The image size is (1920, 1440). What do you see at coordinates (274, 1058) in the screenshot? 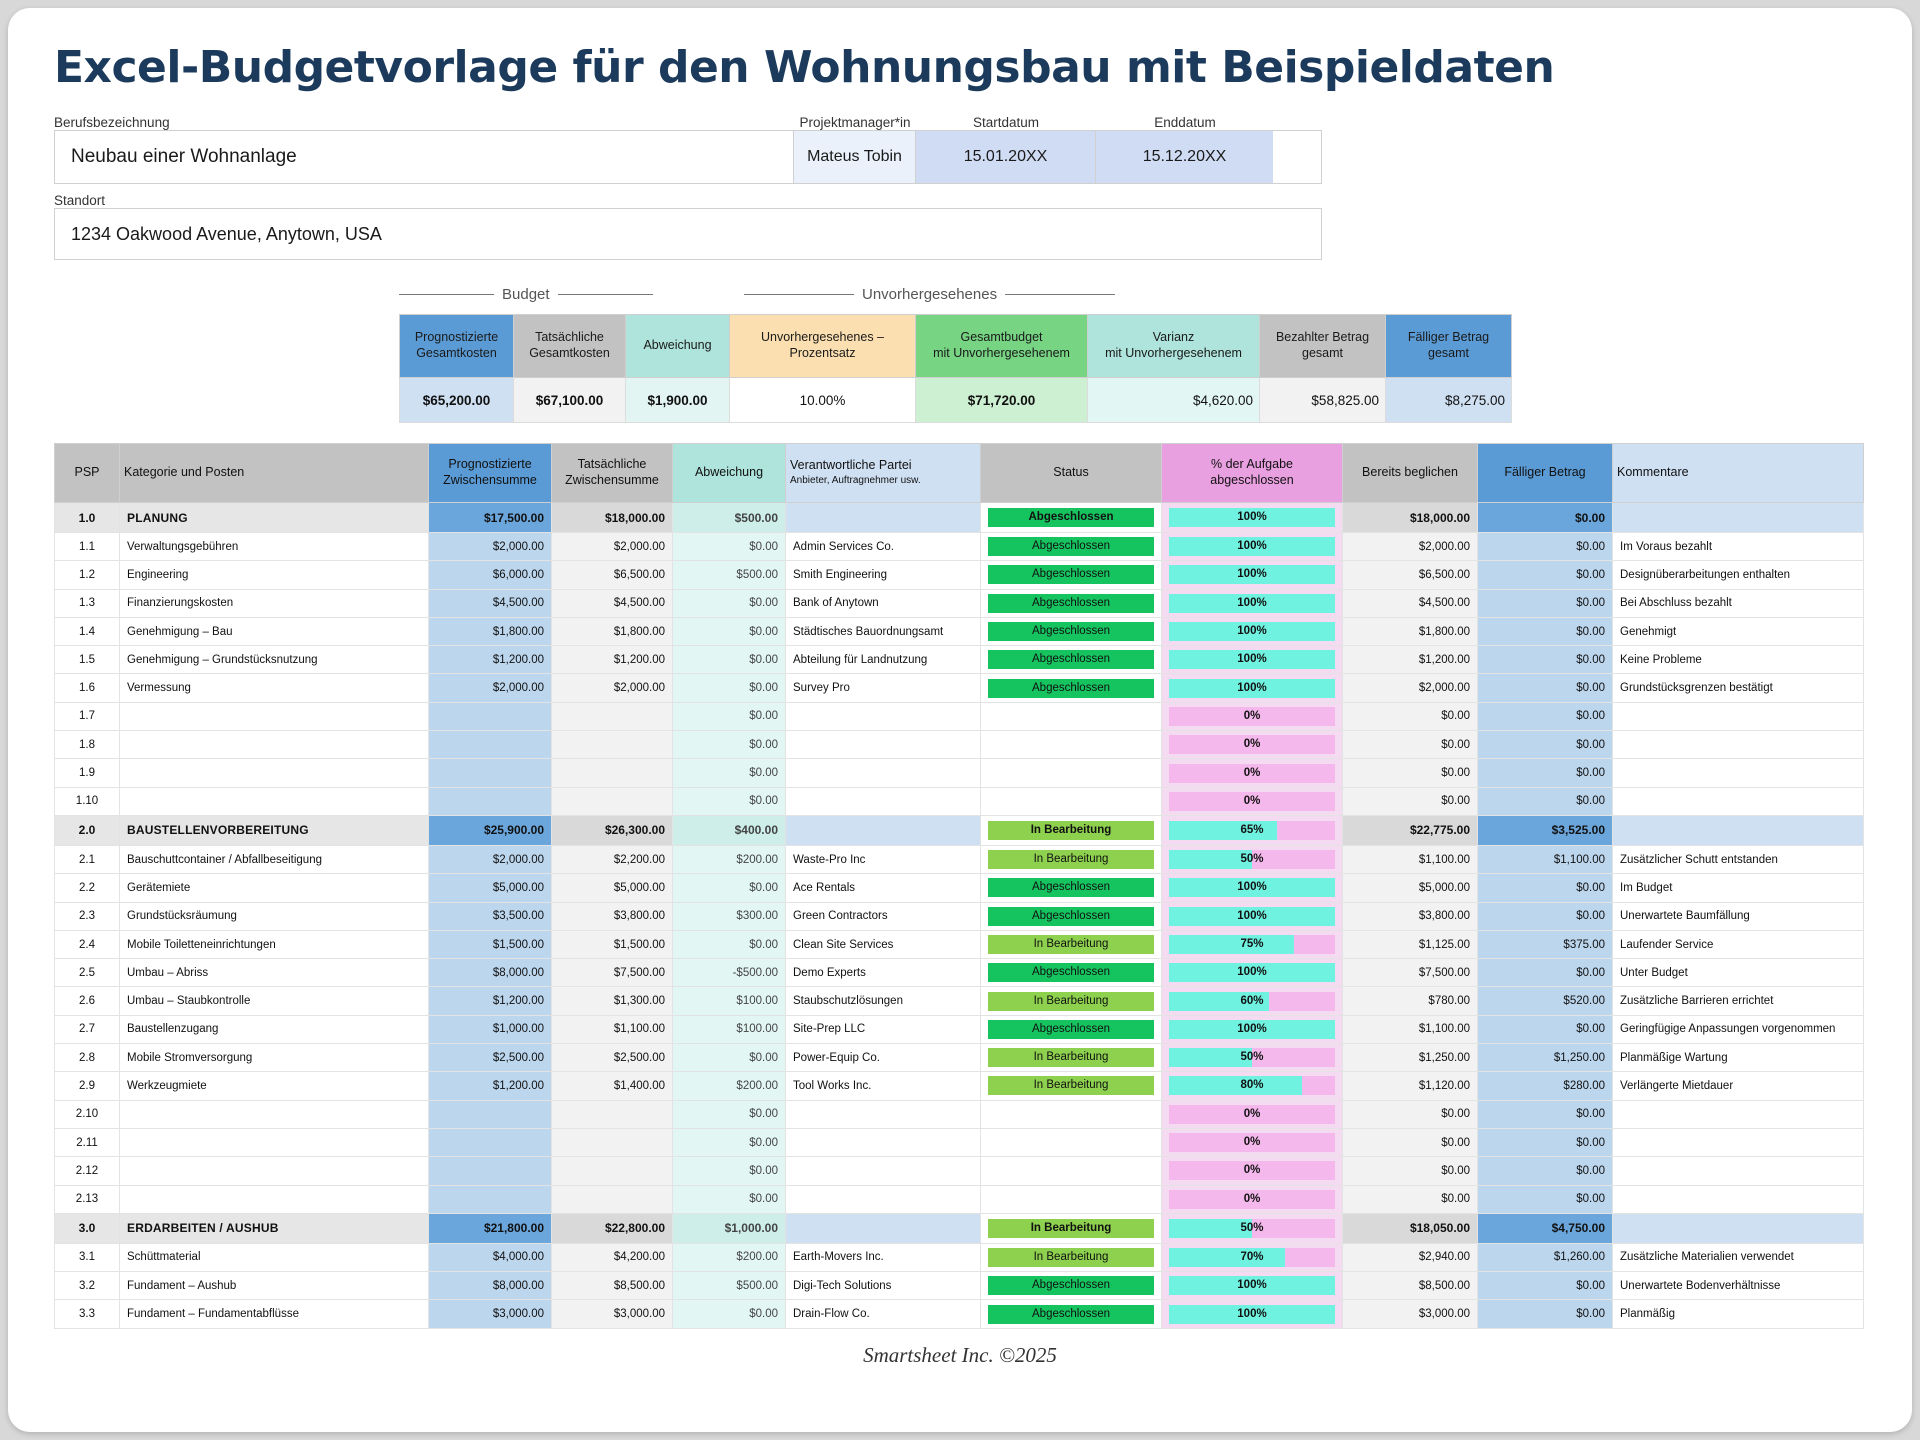
I see `cell-category: Mobile Stromversorgung` at bounding box center [274, 1058].